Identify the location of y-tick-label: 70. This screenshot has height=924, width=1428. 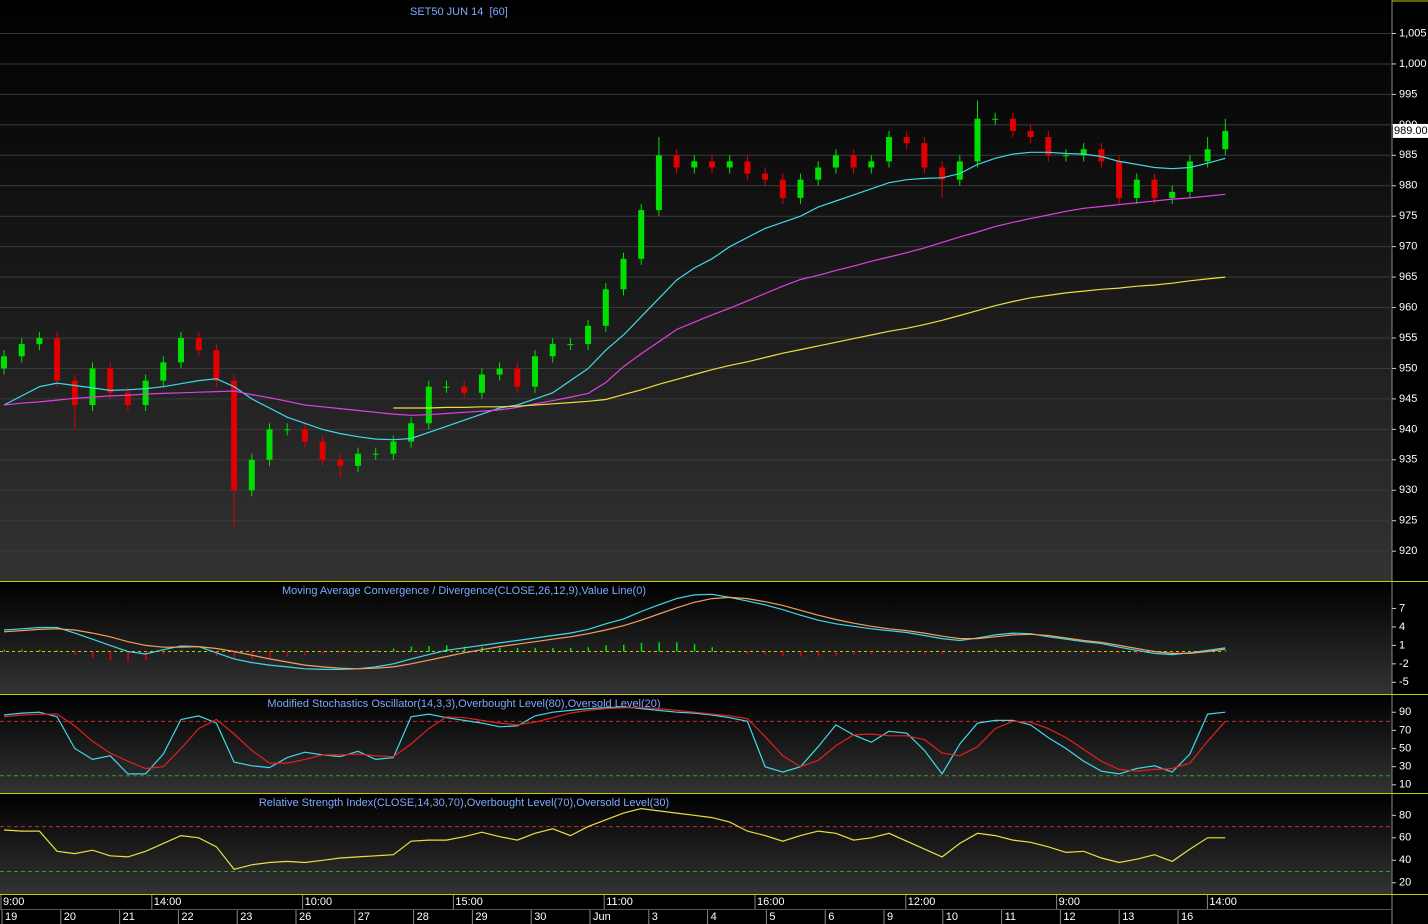
(1405, 730).